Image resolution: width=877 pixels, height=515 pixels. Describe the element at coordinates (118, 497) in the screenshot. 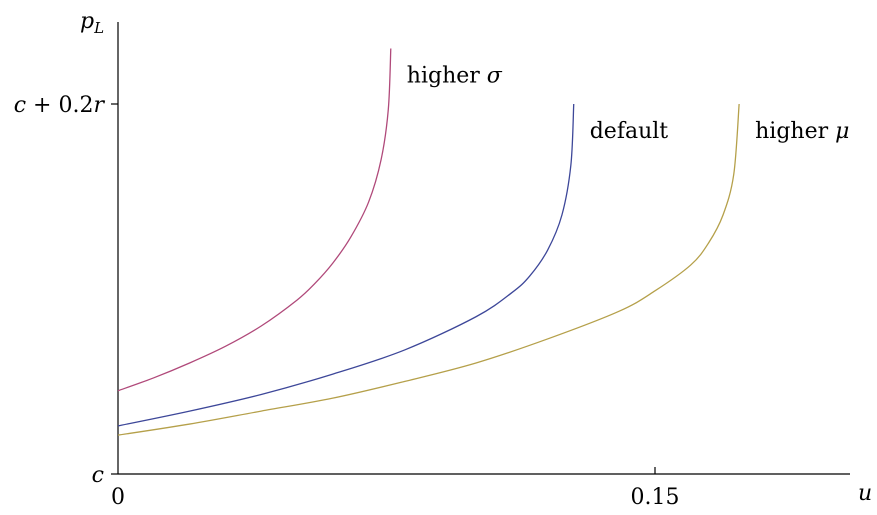

I see `x-tick-label-0: 0` at that location.